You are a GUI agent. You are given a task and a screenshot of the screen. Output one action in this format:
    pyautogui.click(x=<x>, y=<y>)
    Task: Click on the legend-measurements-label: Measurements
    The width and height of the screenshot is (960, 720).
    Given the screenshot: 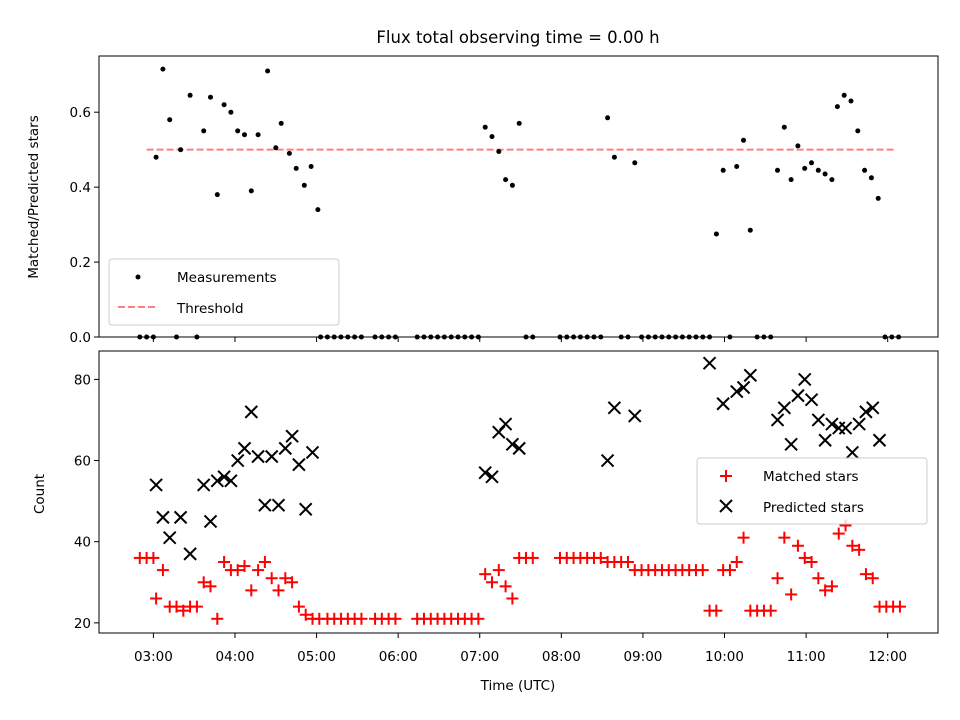 What is the action you would take?
    pyautogui.click(x=227, y=278)
    